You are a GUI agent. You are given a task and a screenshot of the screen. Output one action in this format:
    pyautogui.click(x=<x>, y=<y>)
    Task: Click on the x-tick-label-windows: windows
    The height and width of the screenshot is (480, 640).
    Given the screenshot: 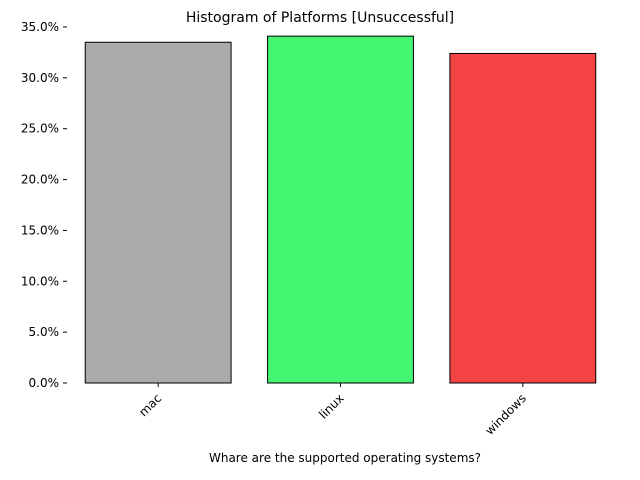 What is the action you would take?
    pyautogui.click(x=505, y=414)
    